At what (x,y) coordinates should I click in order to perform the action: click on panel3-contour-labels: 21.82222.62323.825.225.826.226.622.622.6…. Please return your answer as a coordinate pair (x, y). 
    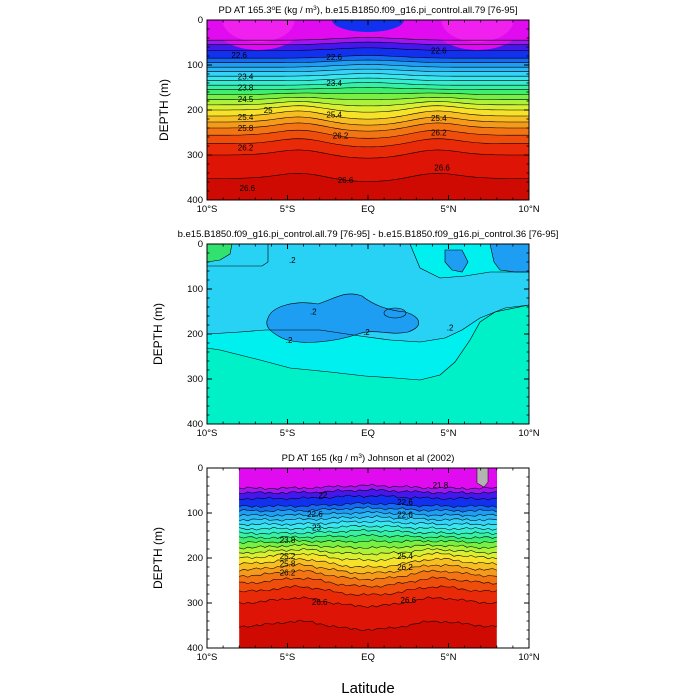
    Looking at the image, I should click on (364, 544).